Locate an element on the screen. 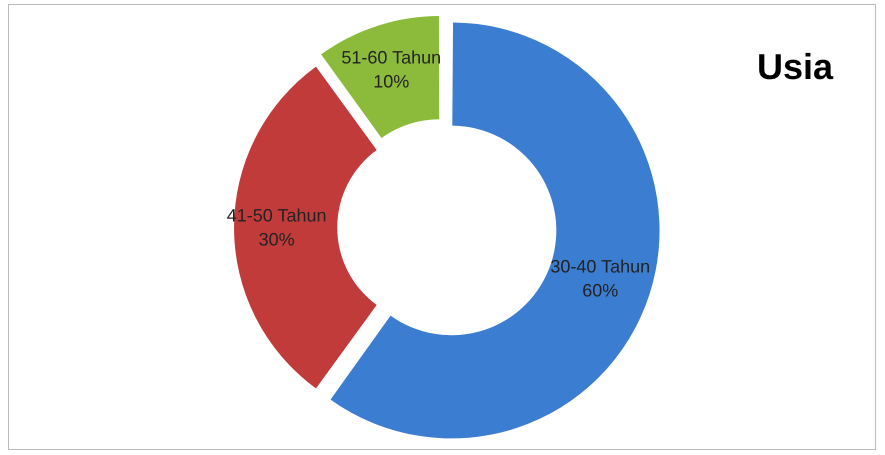  data-label: 60% is located at coordinates (600, 290).